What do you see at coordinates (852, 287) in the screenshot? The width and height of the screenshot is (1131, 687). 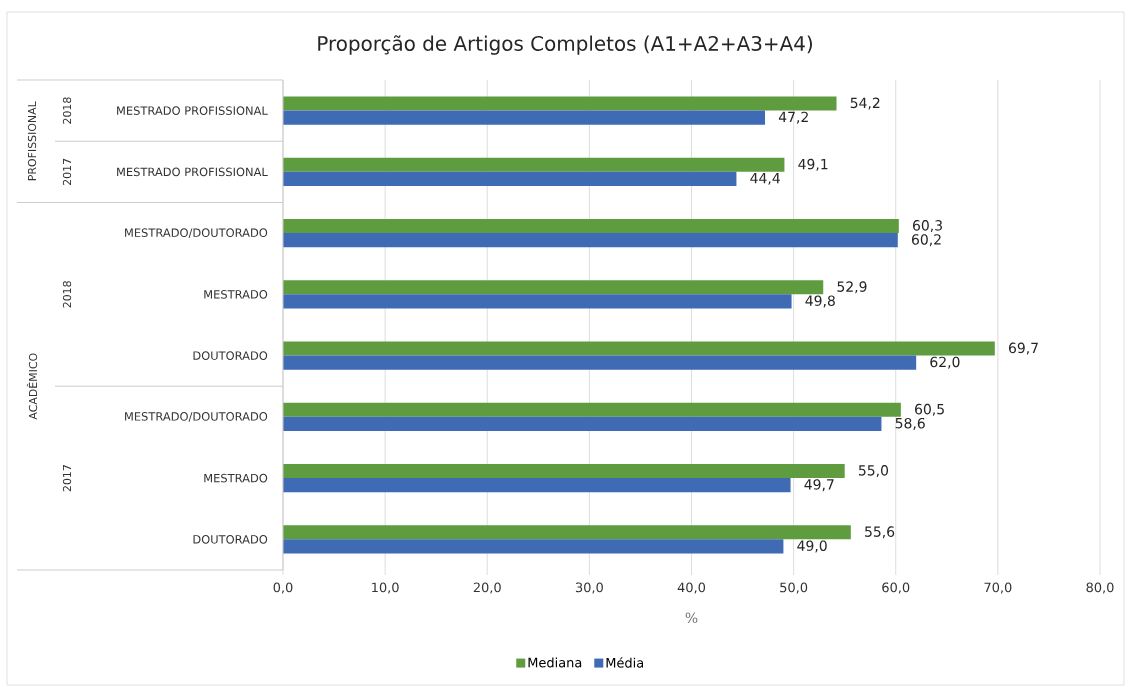 I see `data-label: 52,9` at bounding box center [852, 287].